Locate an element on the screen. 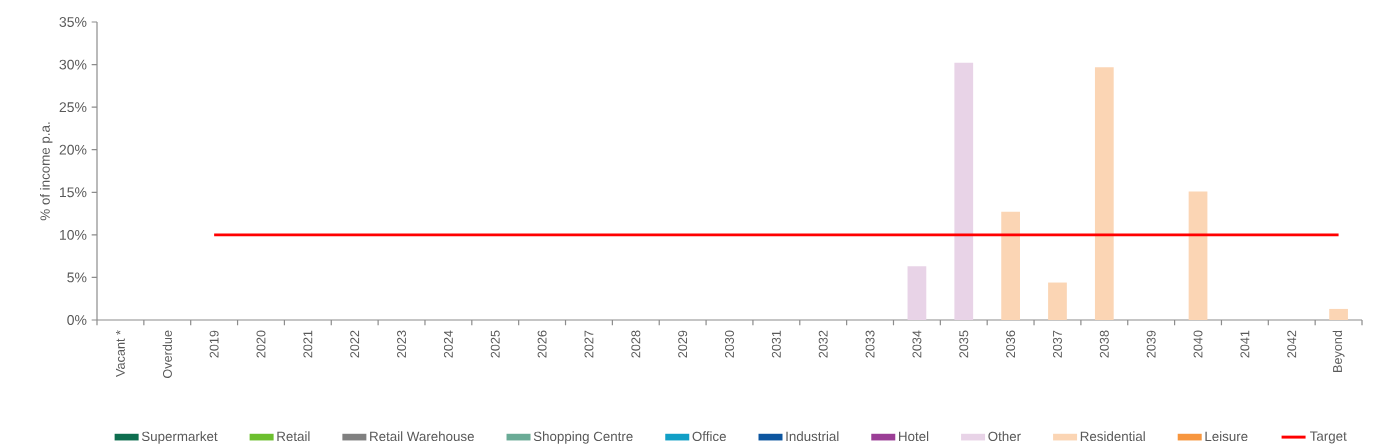  x-tick-label: 2026 is located at coordinates (542, 344).